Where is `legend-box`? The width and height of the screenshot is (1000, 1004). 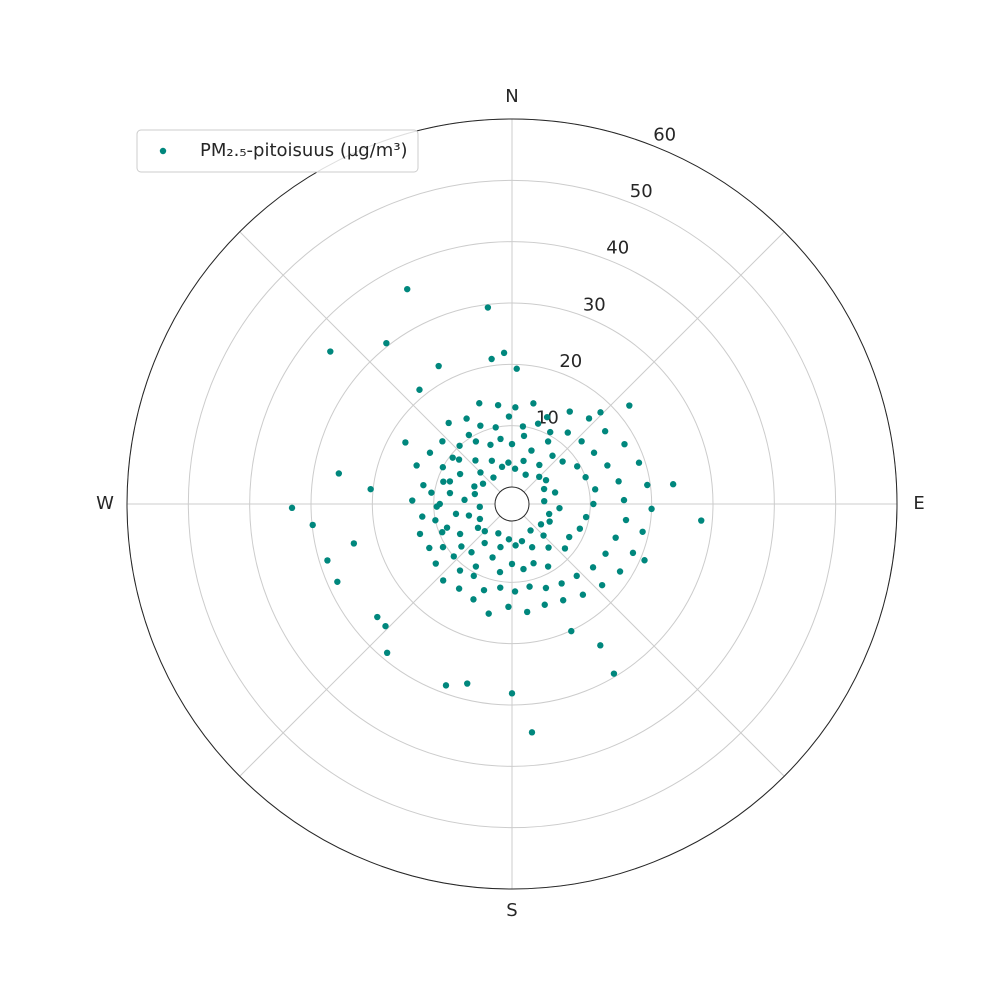 legend-box is located at coordinates (277, 151).